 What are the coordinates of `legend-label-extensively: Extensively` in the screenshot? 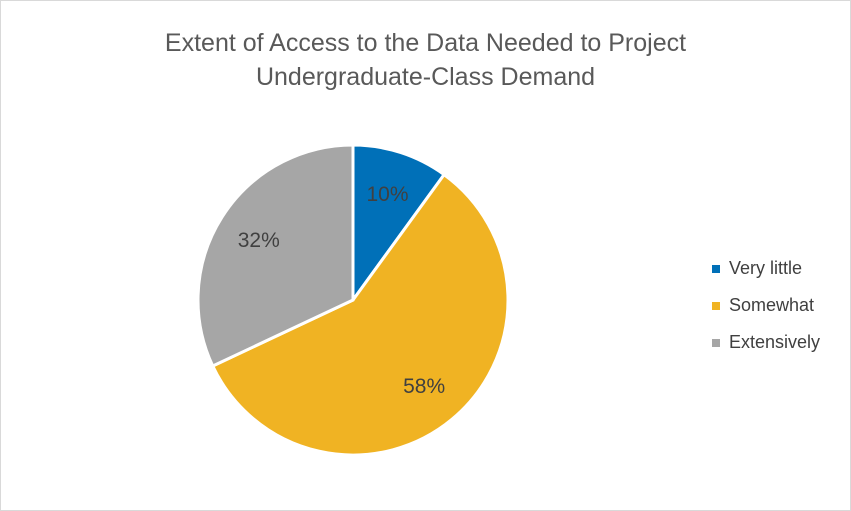 It's located at (775, 342).